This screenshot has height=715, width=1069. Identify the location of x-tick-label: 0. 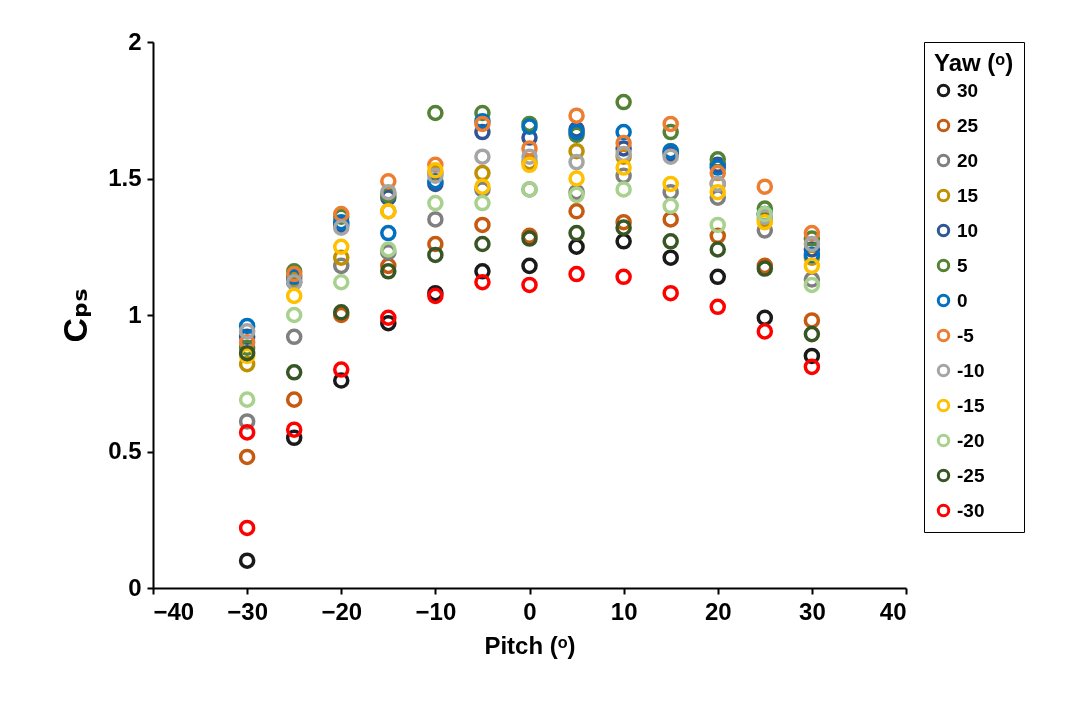
(530, 611).